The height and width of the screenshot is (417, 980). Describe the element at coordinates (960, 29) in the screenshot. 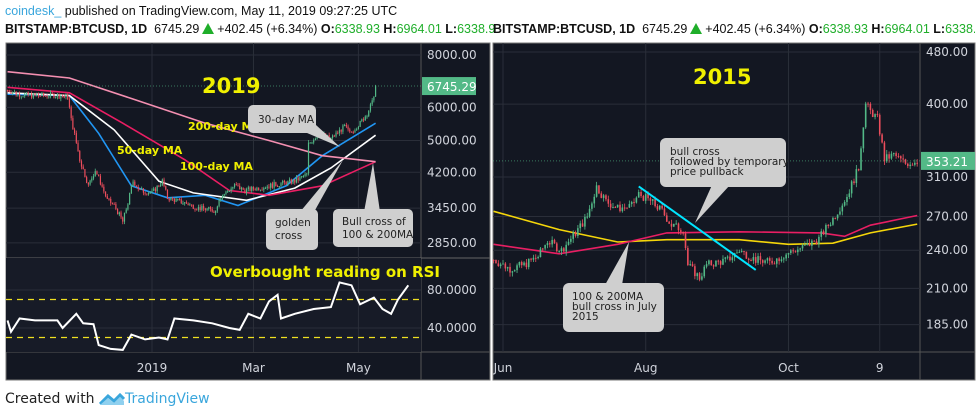

I see `low-value: 6338.9` at that location.